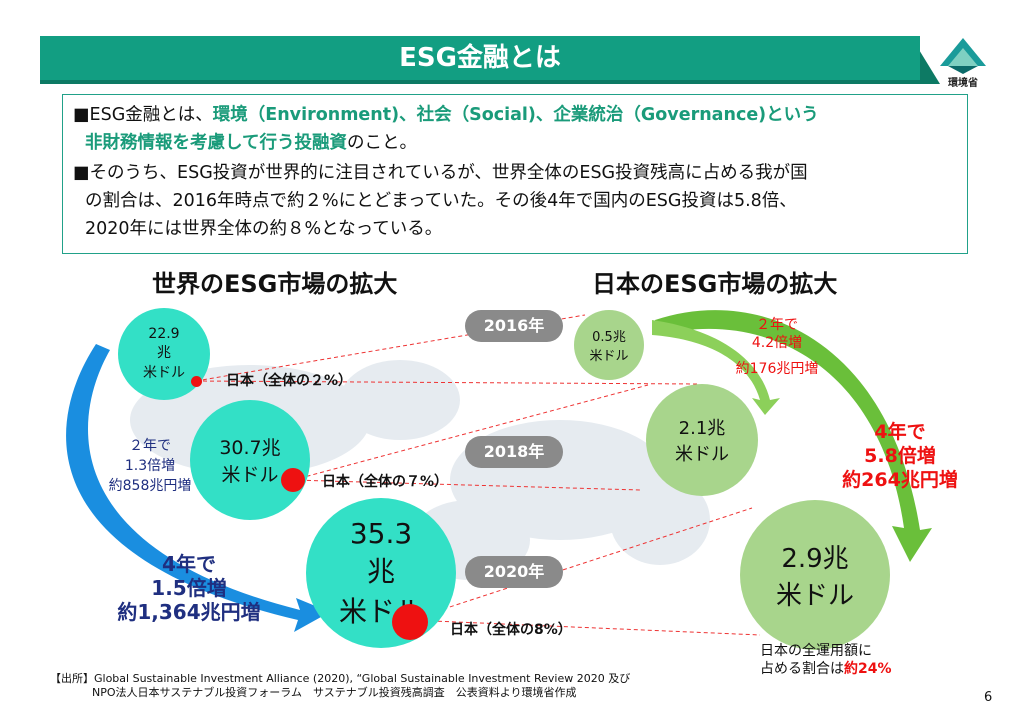 The width and height of the screenshot is (1024, 724). I want to click on japan-share-value: 約24%, so click(868, 669).